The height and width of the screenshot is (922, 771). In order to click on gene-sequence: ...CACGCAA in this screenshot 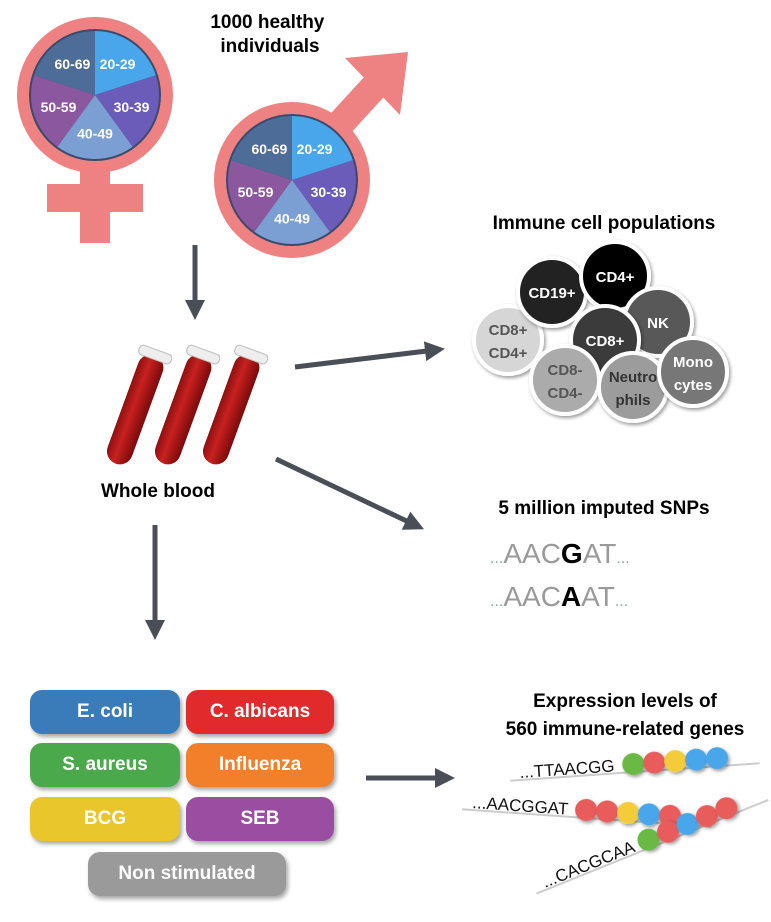, I will do `click(588, 864)`.